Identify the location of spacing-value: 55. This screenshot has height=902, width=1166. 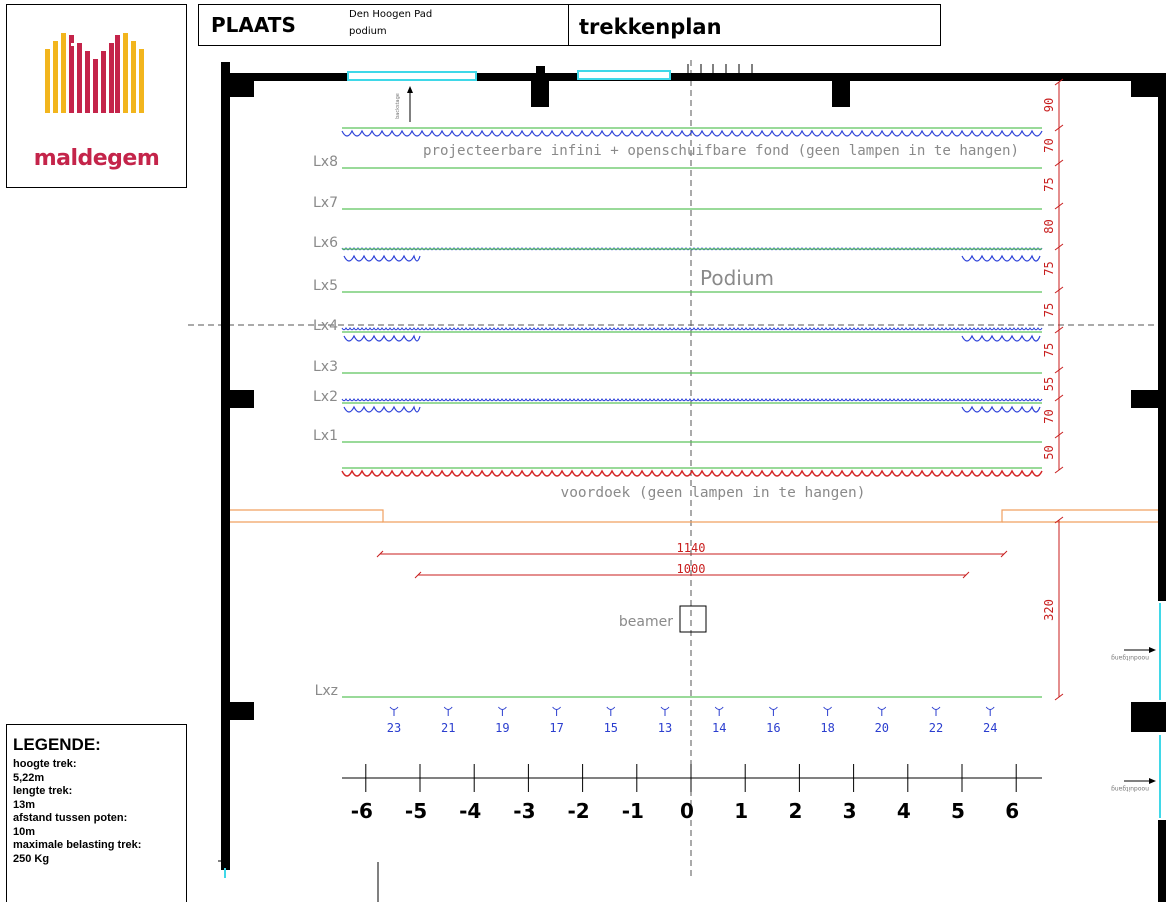
(1049, 384).